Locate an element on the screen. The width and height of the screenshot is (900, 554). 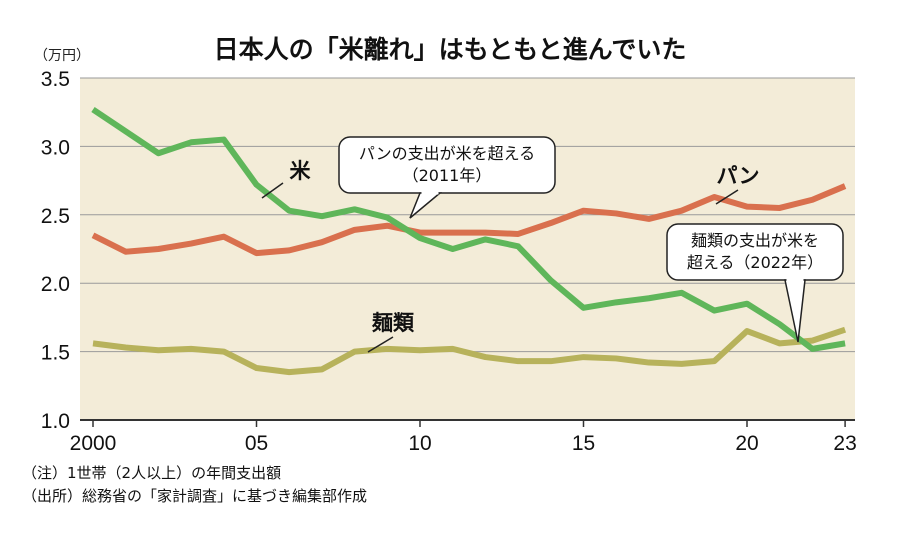
y-tick-label: 2.0 is located at coordinates (55, 284).